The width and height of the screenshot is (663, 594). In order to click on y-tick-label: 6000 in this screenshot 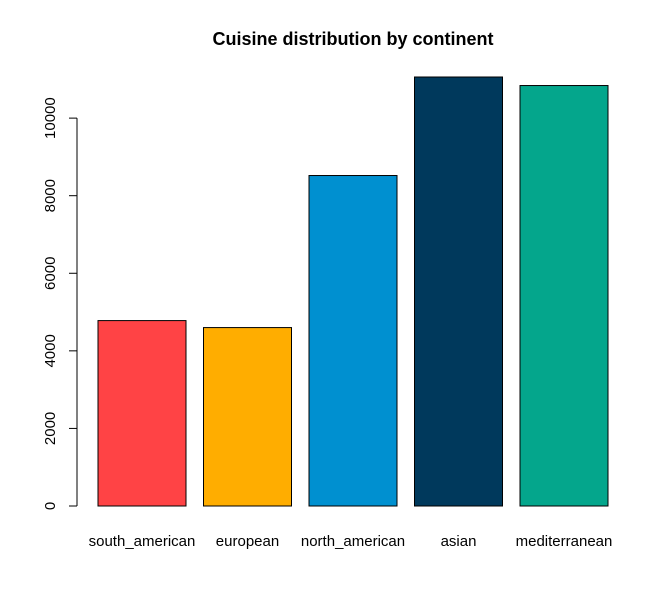, I will do `click(50, 273)`.